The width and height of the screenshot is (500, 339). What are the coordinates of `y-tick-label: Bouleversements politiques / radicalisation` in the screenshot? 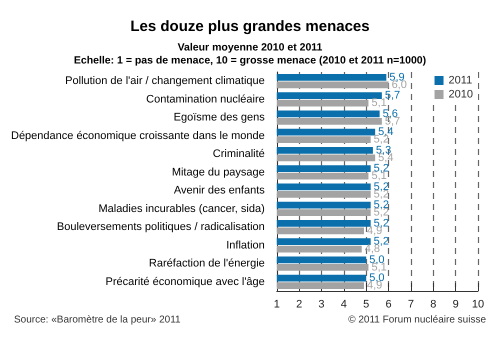 It's located at (160, 227).